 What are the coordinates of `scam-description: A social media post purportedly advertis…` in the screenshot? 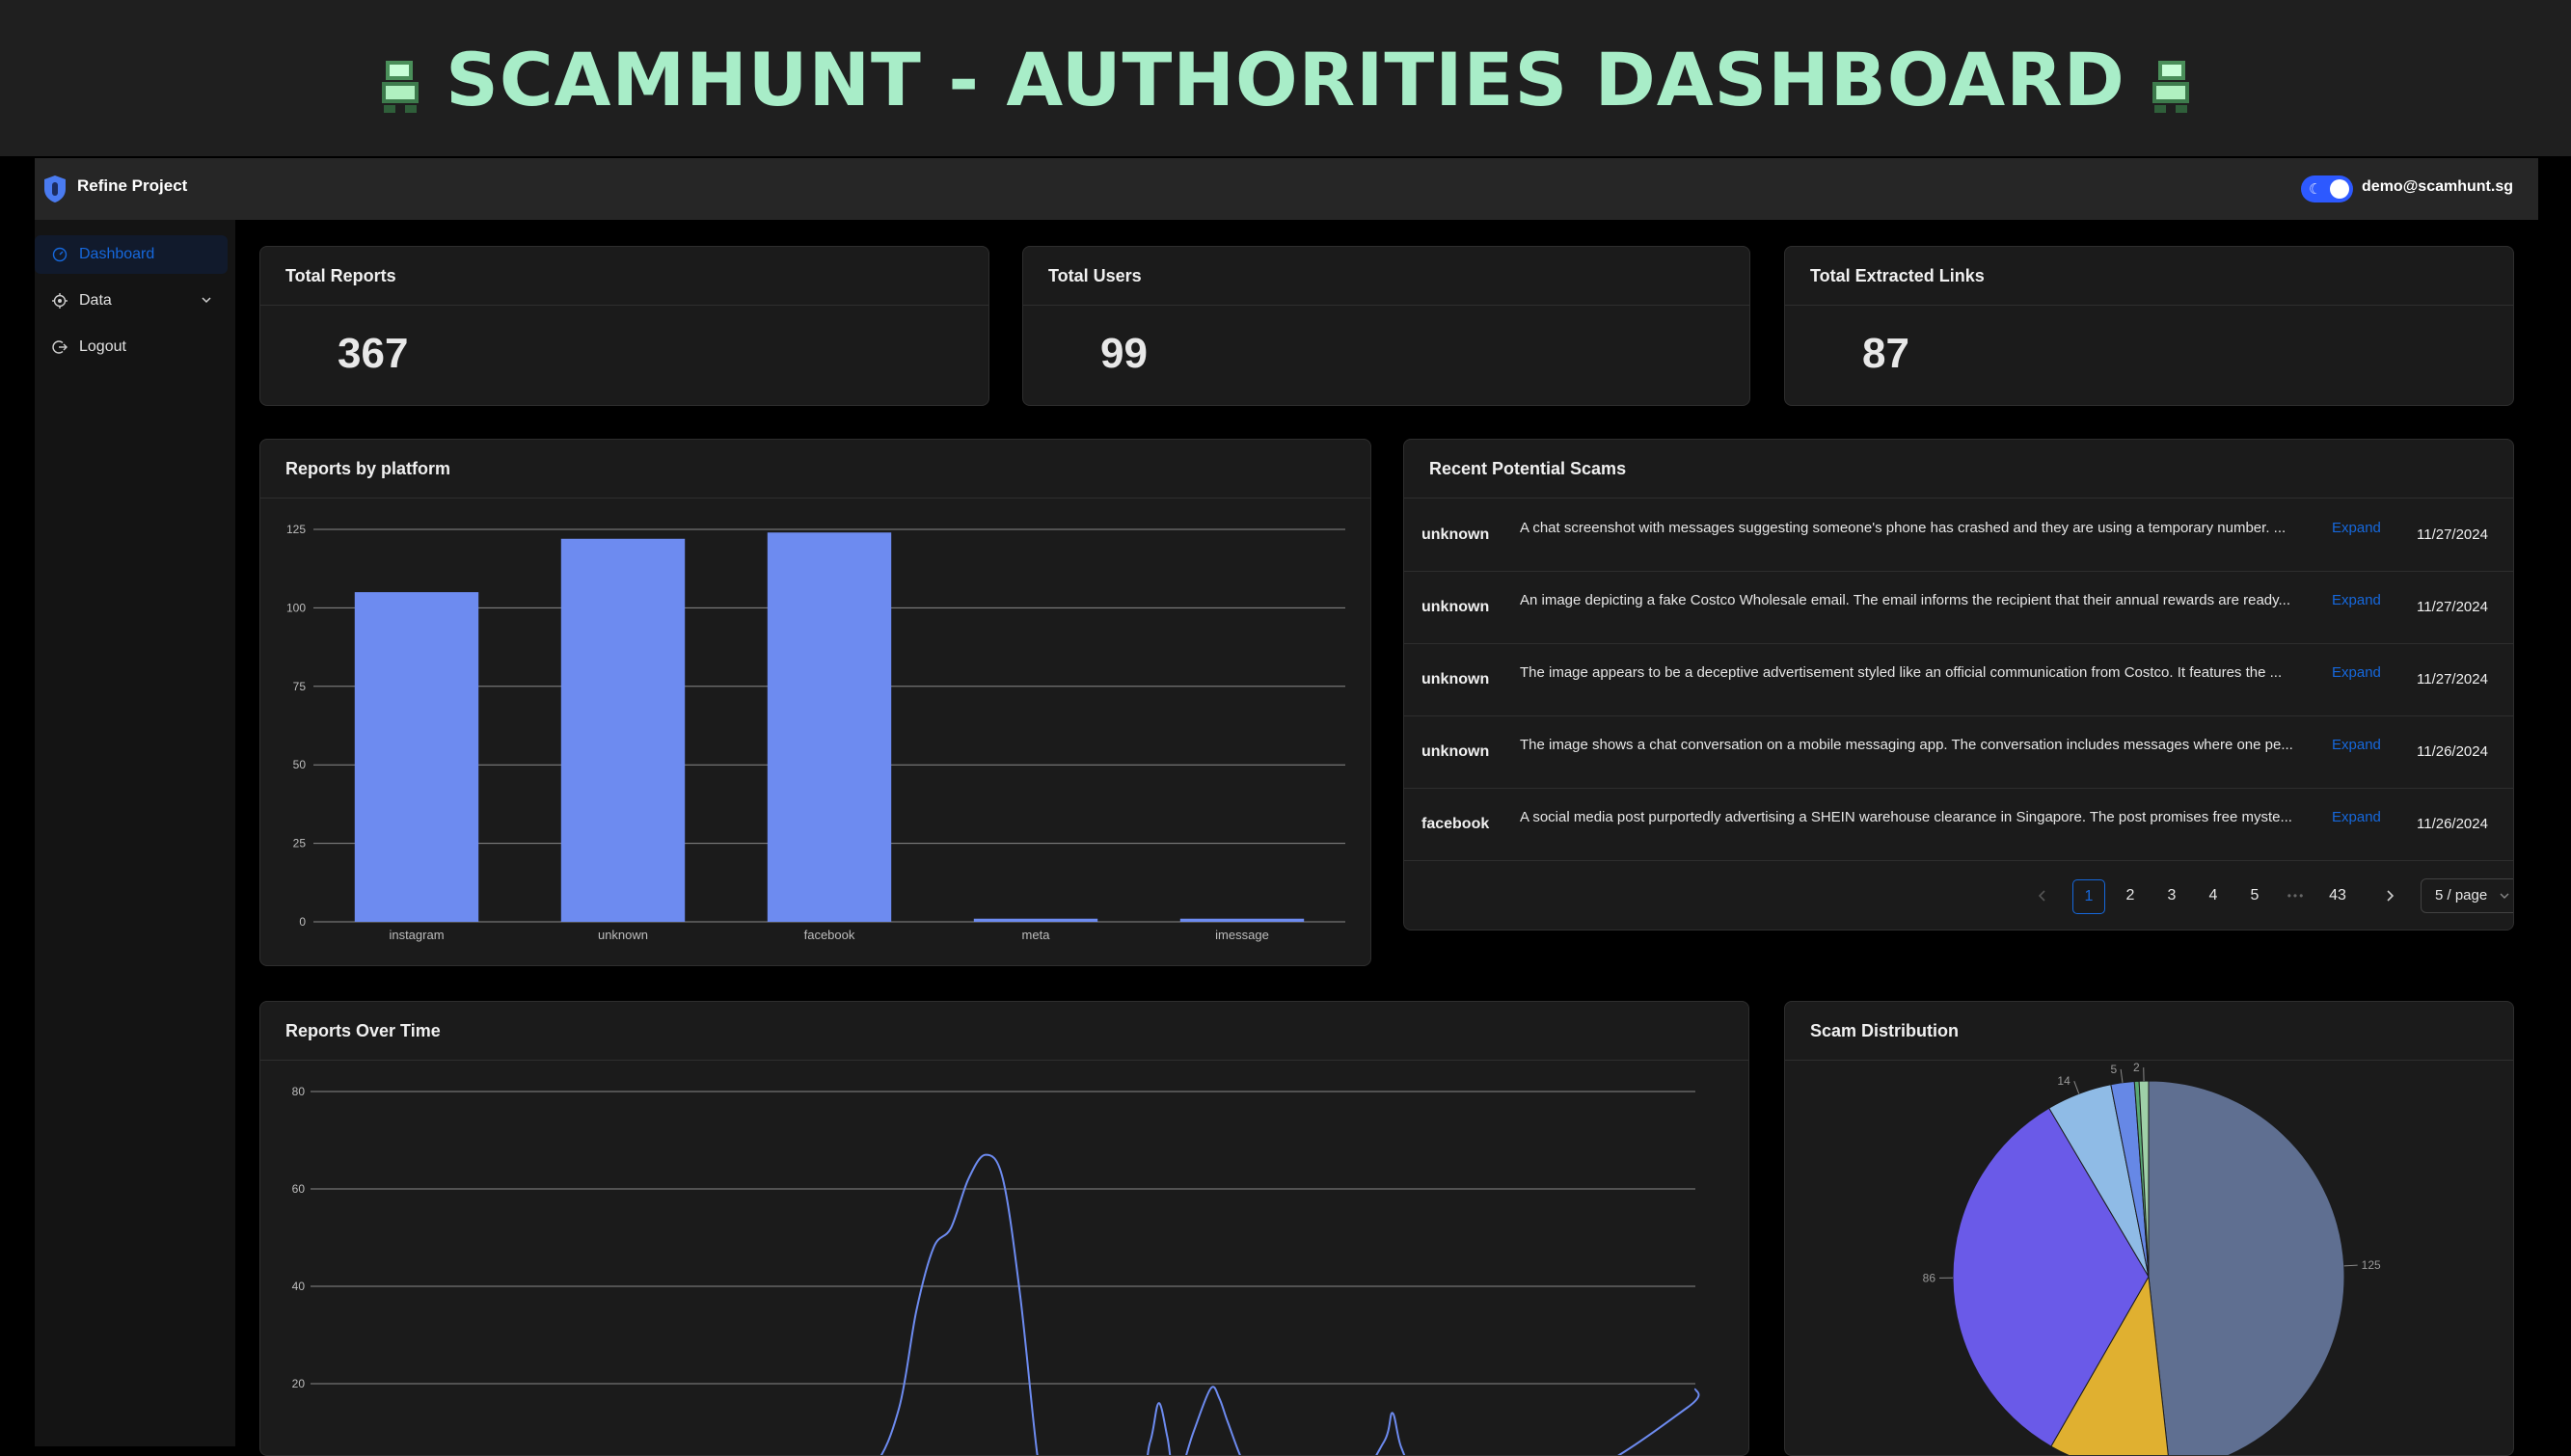 It's located at (1923, 817).